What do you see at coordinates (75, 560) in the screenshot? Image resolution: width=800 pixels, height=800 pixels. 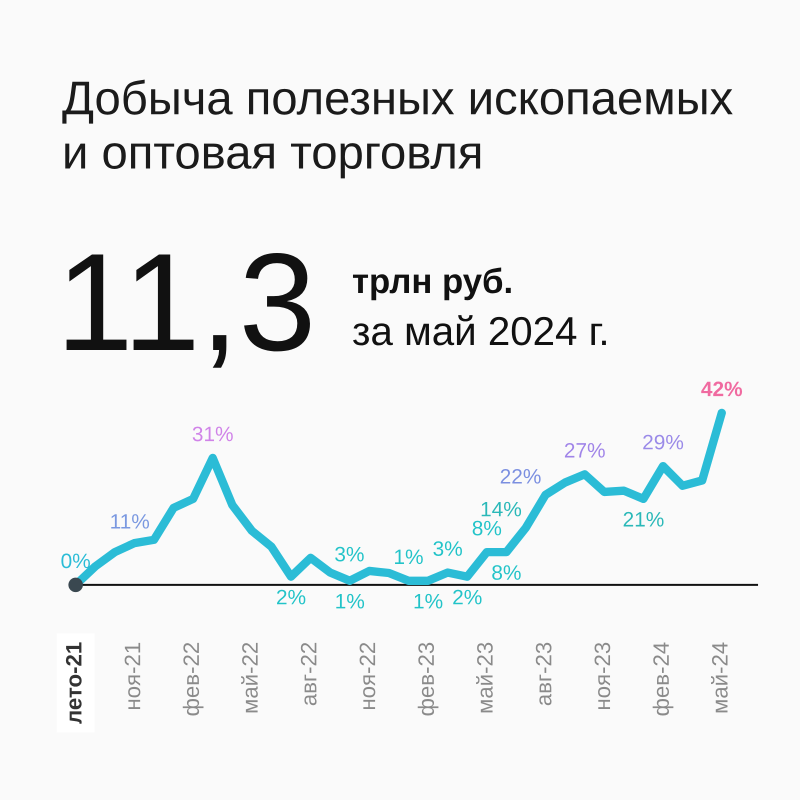 I see `data-label: 0%` at bounding box center [75, 560].